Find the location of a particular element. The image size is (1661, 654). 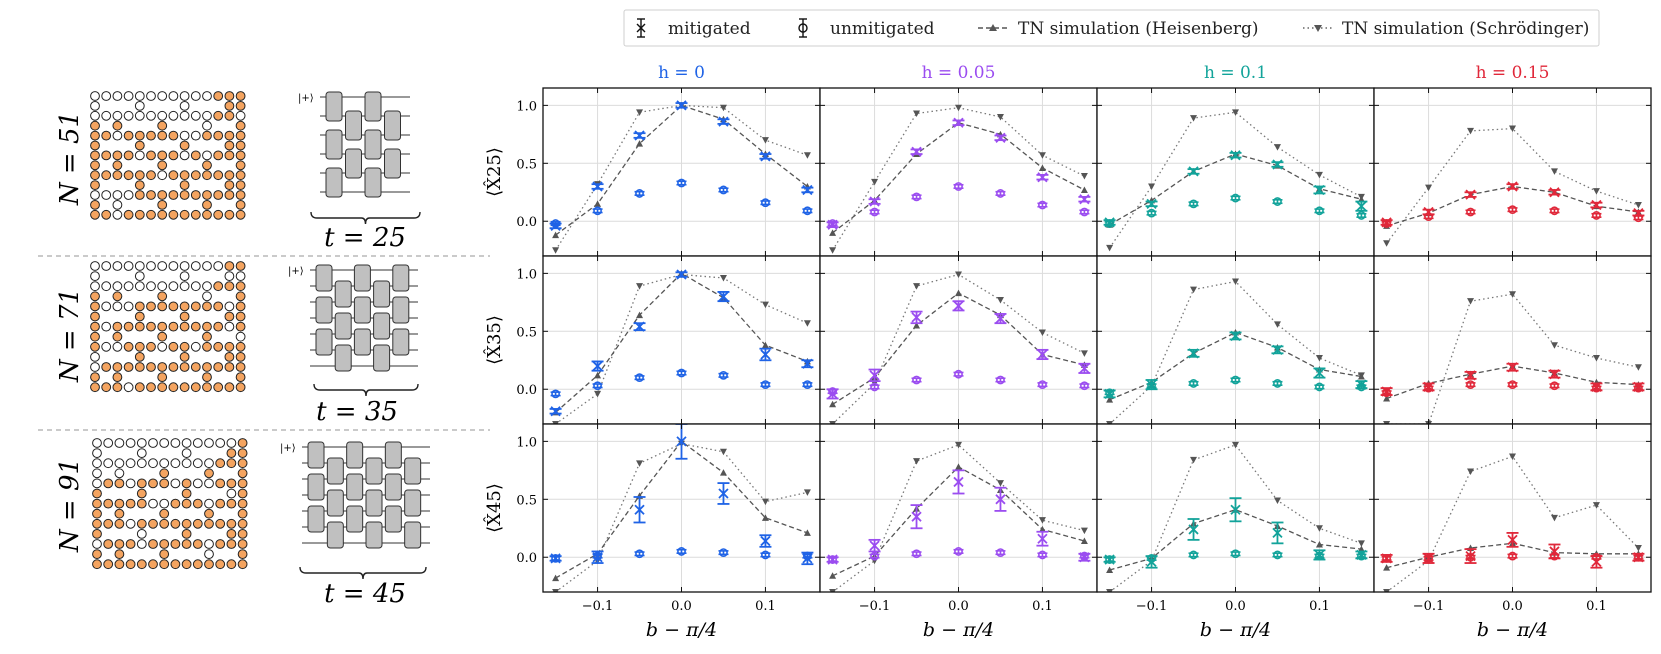

time-brace is located at coordinates (366, 390).